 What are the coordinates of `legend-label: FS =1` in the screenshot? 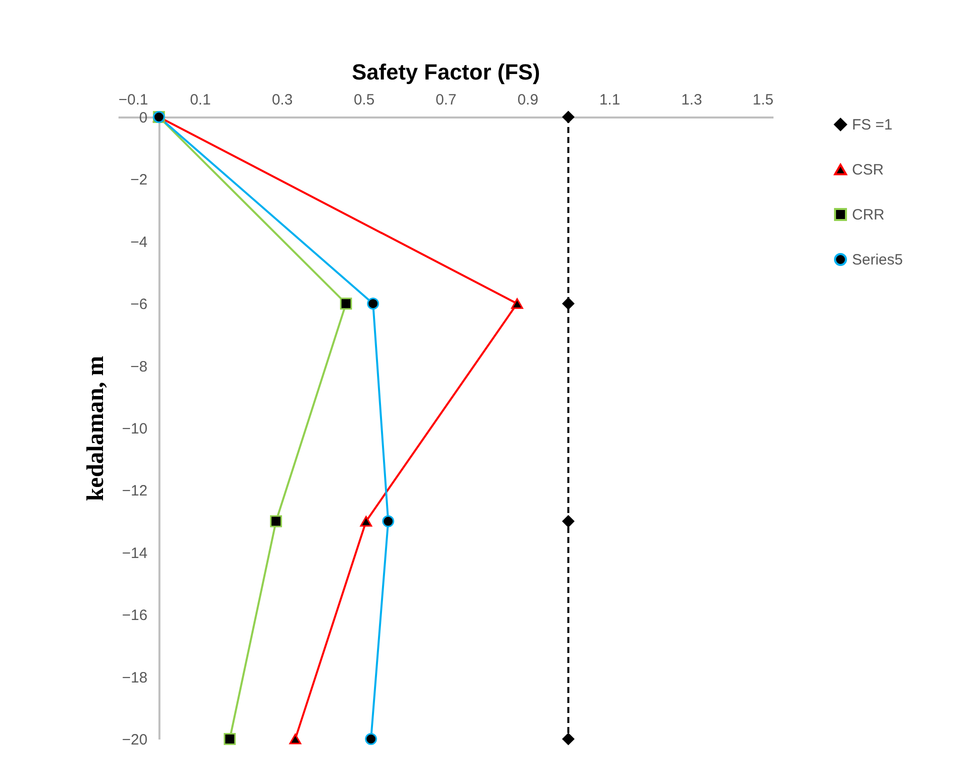 It's located at (872, 125).